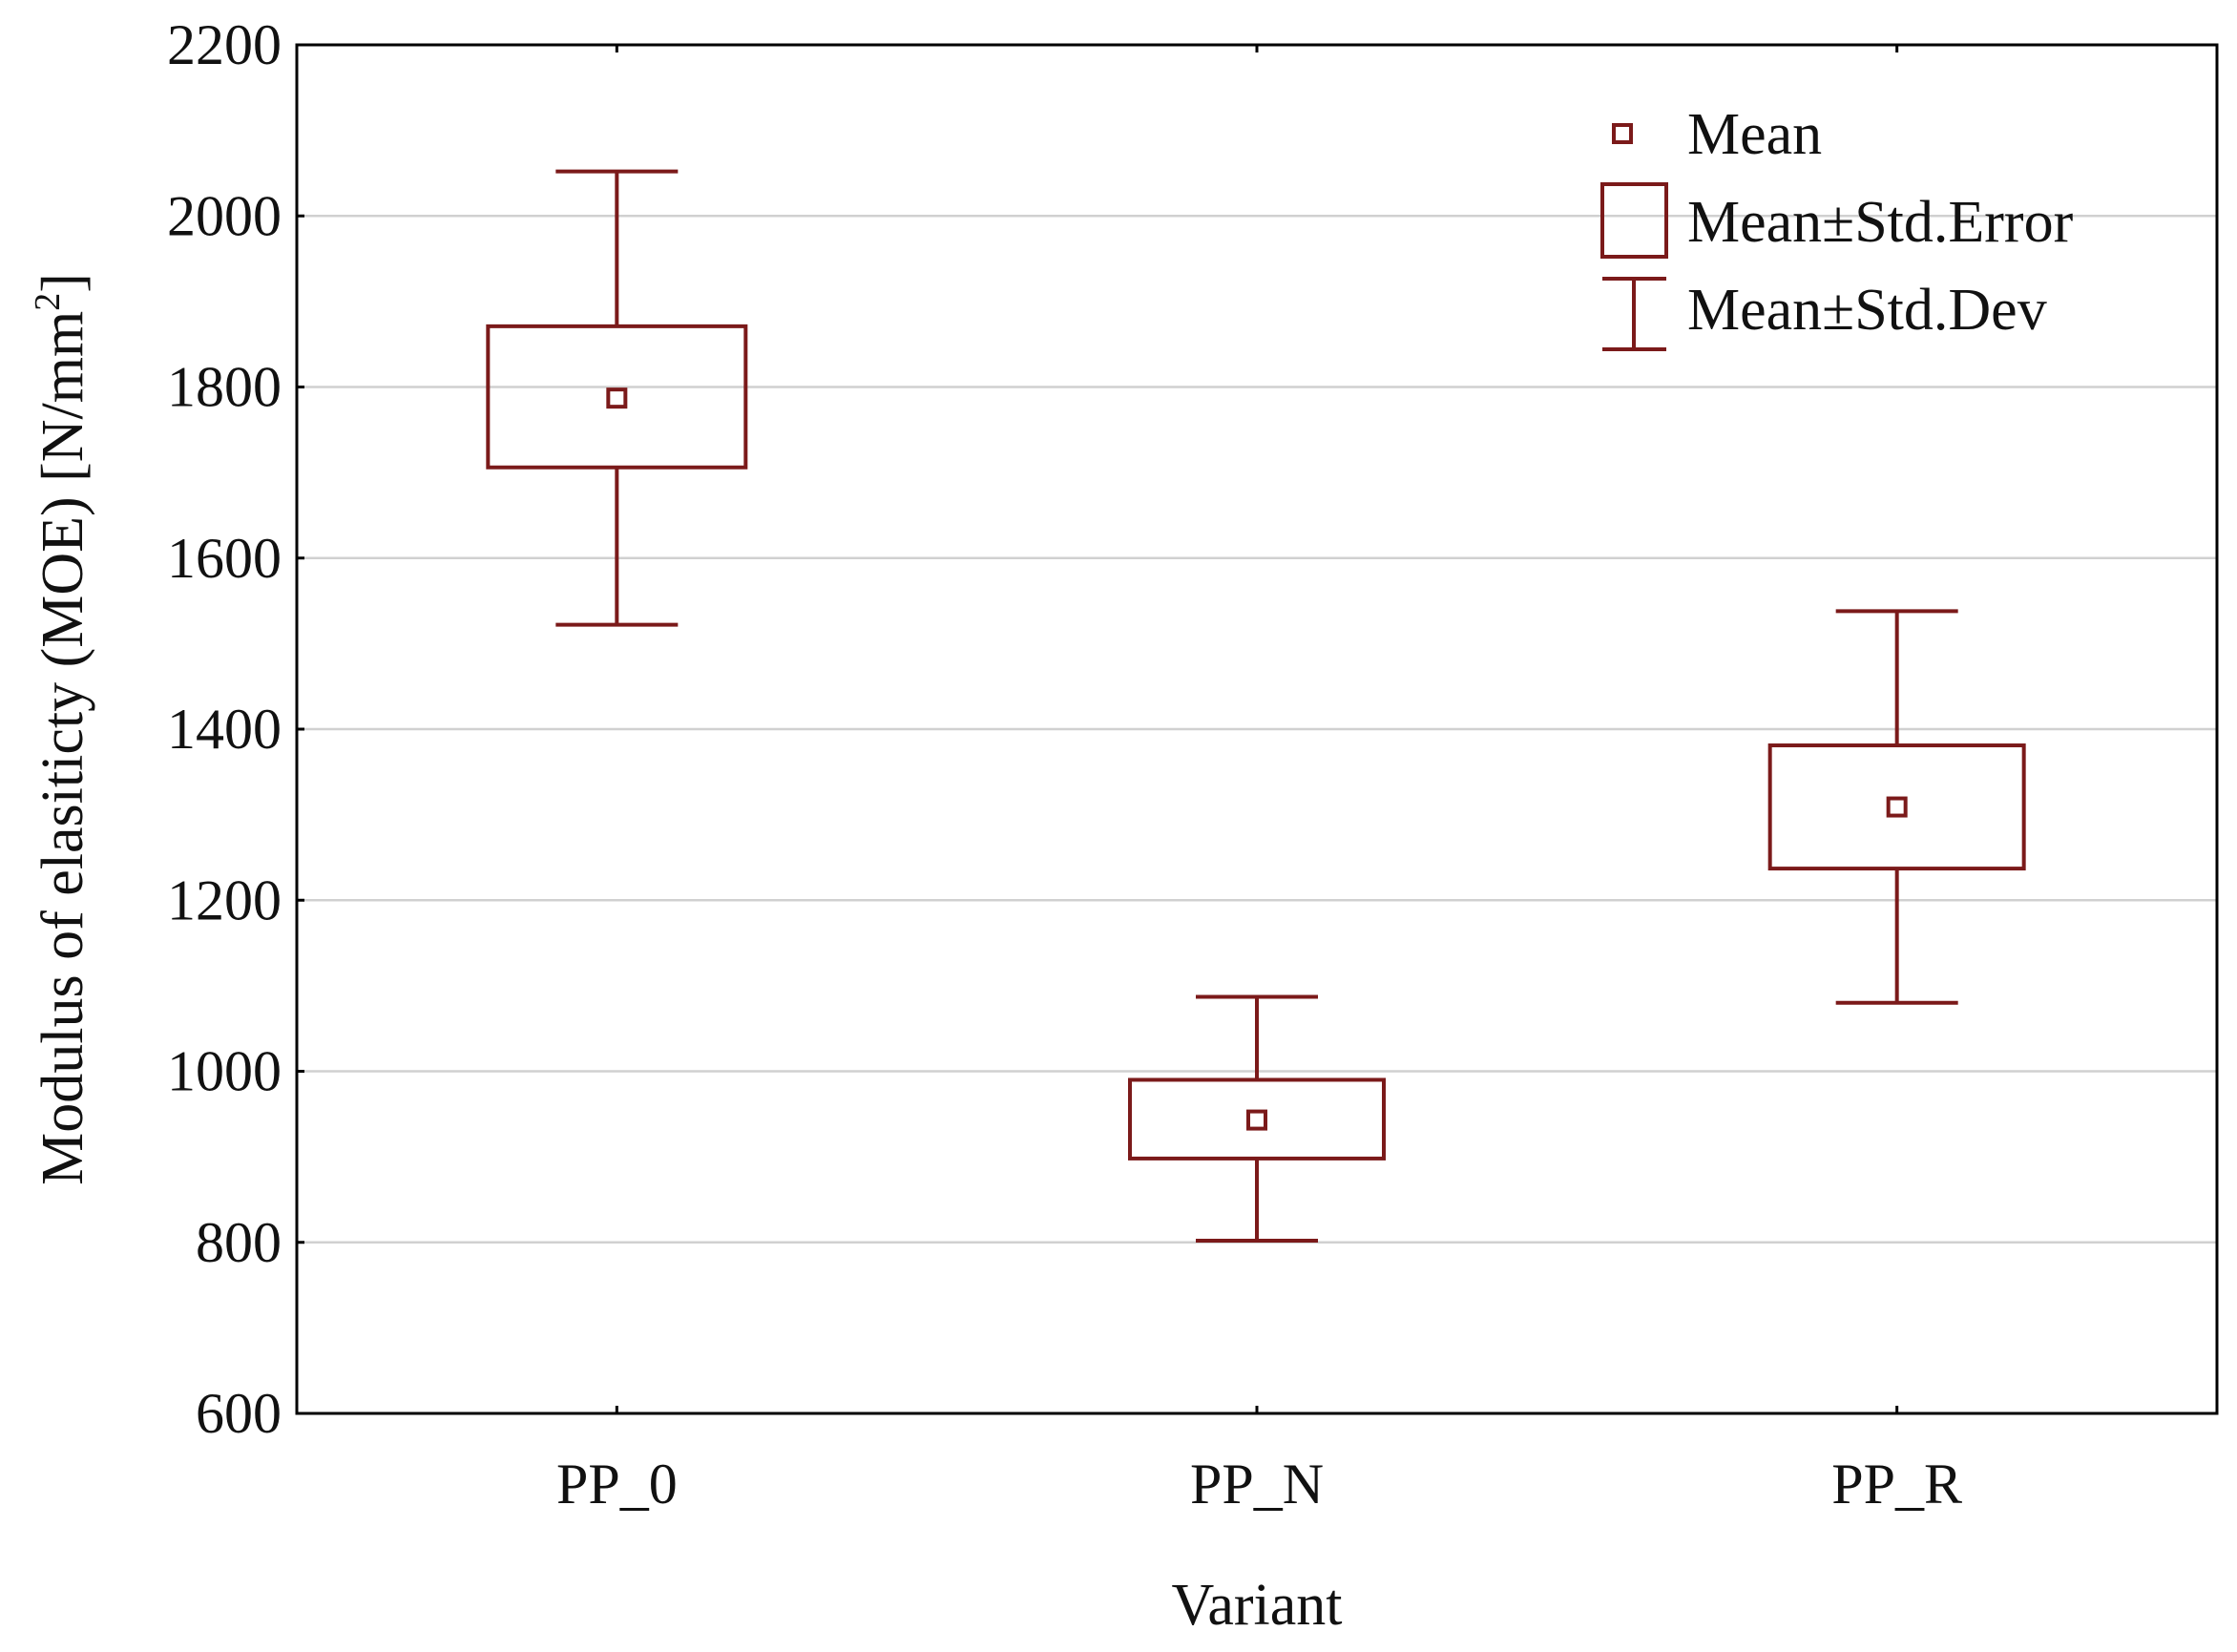 The width and height of the screenshot is (2237, 1652). I want to click on legend-mean-marker, so click(1622, 133).